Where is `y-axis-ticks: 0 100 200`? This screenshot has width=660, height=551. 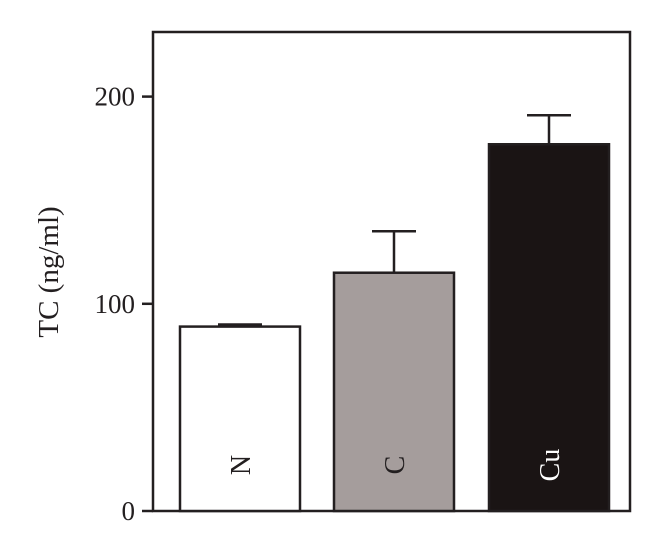 y-axis-ticks: 0 100 200 is located at coordinates (124, 304).